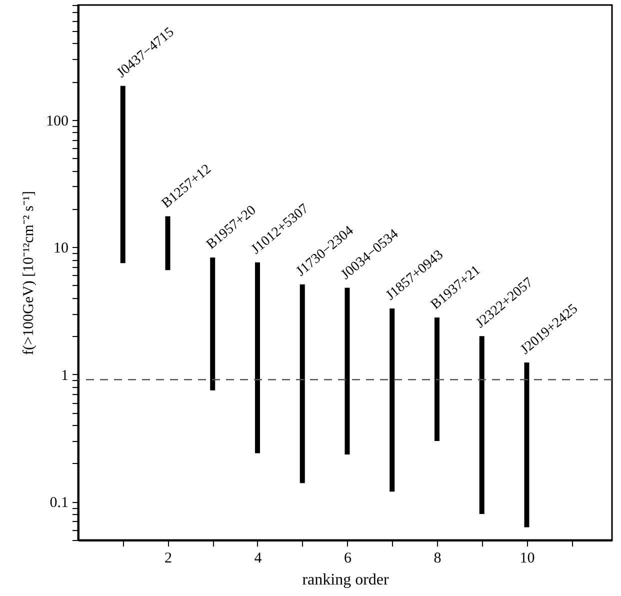 Image resolution: width=621 pixels, height=596 pixels. What do you see at coordinates (527, 558) in the screenshot?
I see `x-tick-label: 10` at bounding box center [527, 558].